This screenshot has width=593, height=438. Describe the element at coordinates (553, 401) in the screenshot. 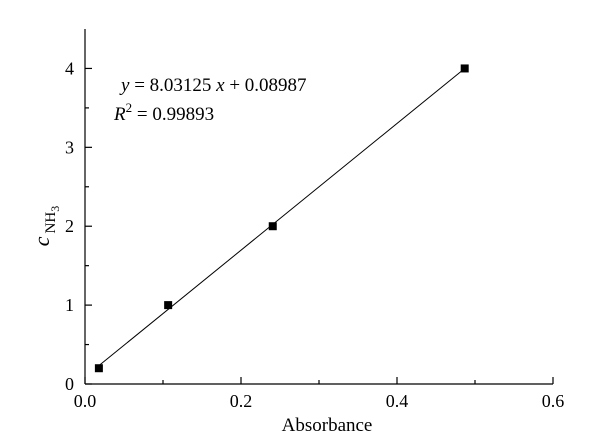

I see `x-tick-label: 0.6` at that location.